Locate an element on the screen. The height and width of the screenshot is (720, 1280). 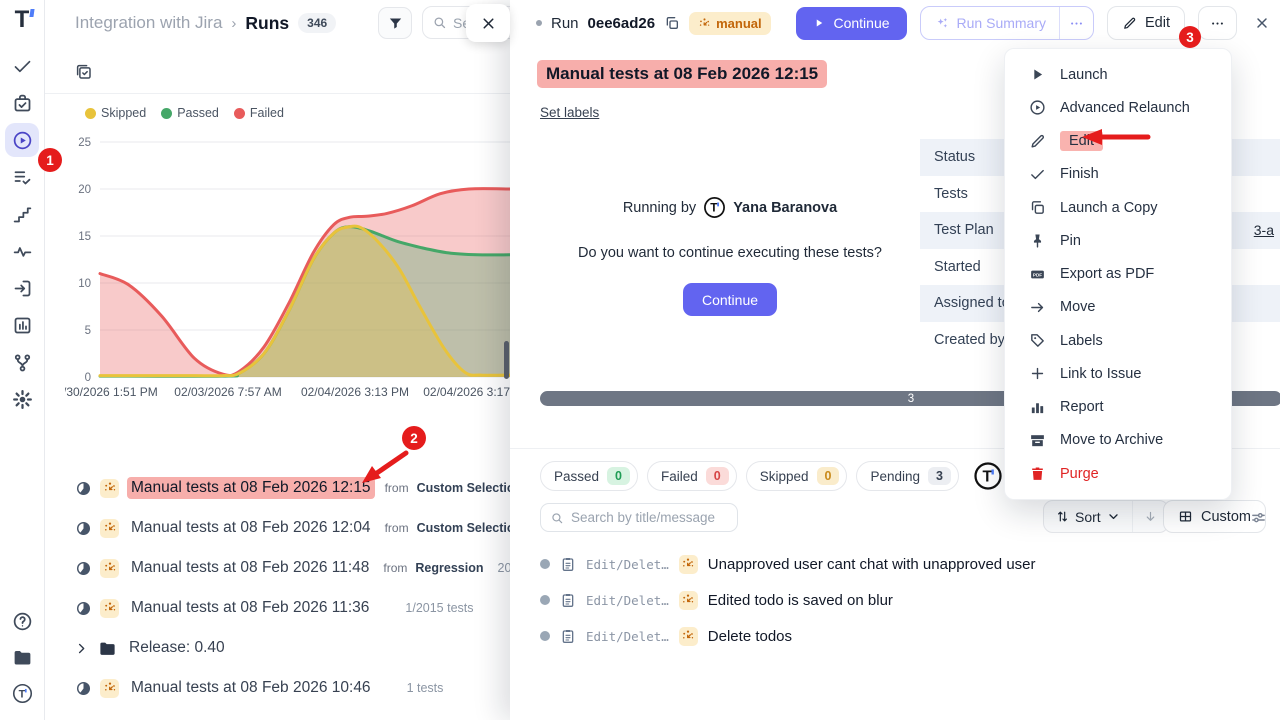
sidebar-item-account: T is located at coordinates (22, 693).